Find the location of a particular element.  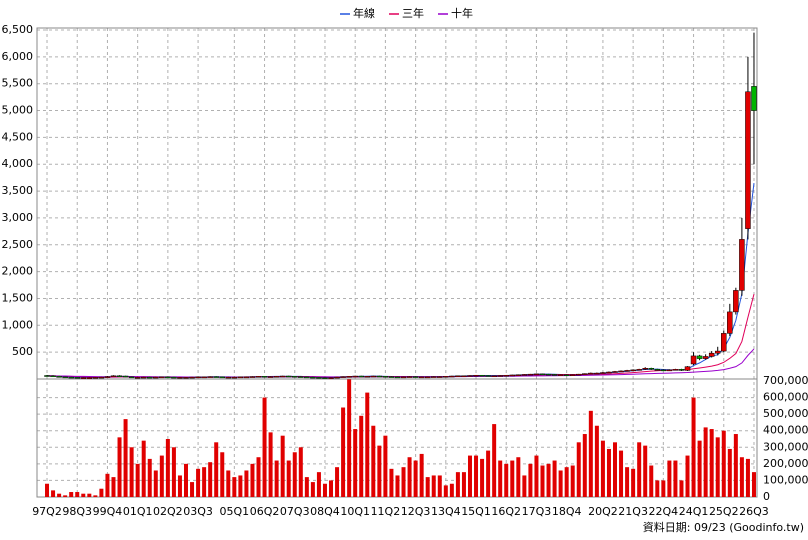

y-tick-label: 6,500 is located at coordinates (18, 29).